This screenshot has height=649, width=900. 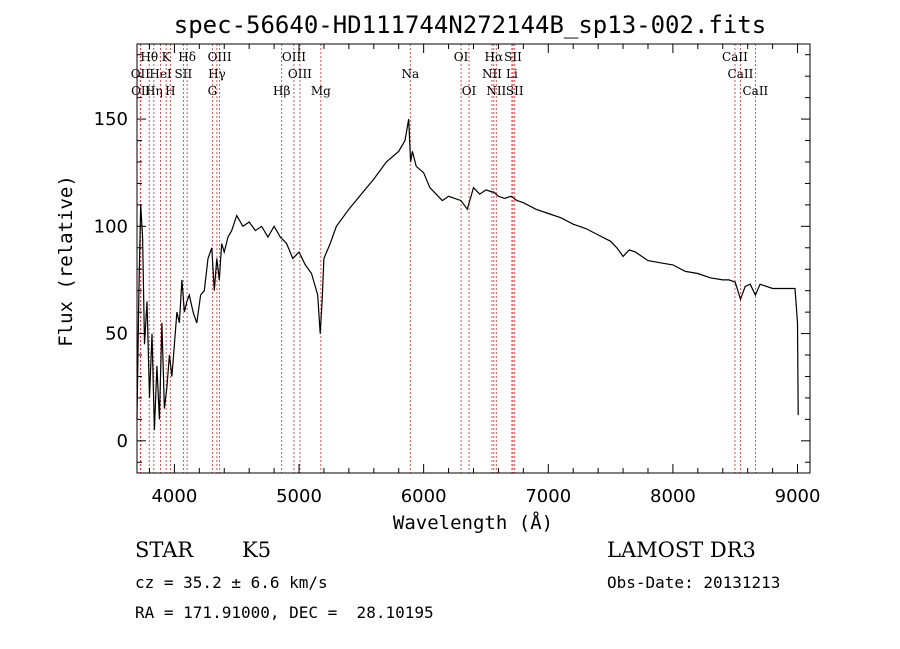 I want to click on redshift-cz: cz = 35.2 ± 6.6 km/s, so click(x=231, y=582).